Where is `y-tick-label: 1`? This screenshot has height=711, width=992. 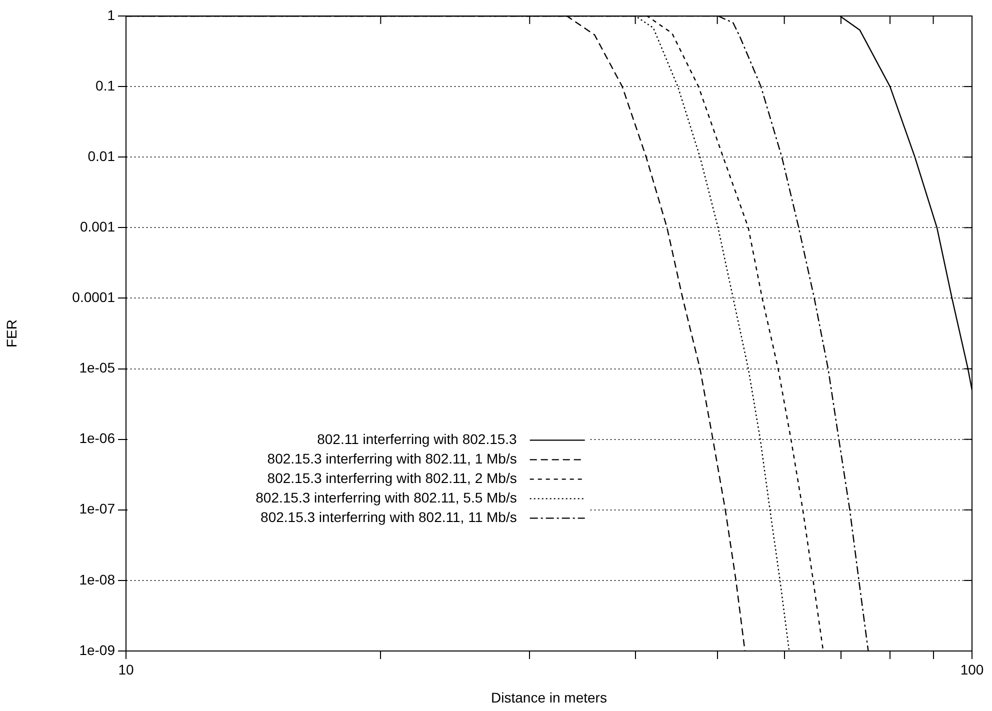 y-tick-label: 1 is located at coordinates (111, 14).